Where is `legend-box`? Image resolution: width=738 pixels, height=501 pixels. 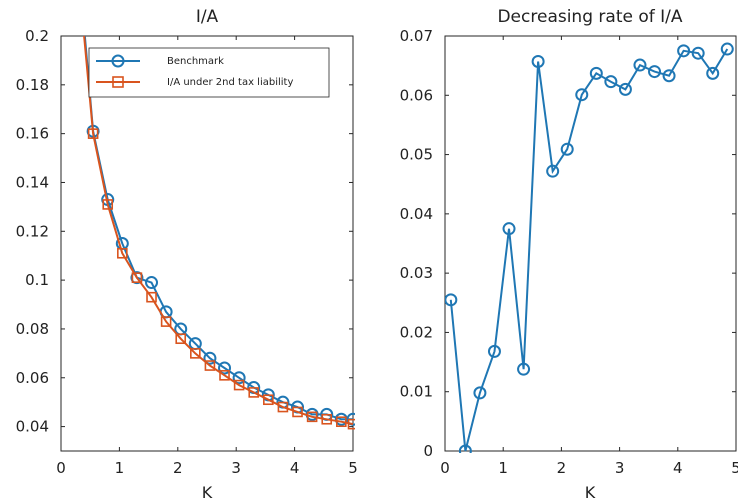
legend-box is located at coordinates (209, 72).